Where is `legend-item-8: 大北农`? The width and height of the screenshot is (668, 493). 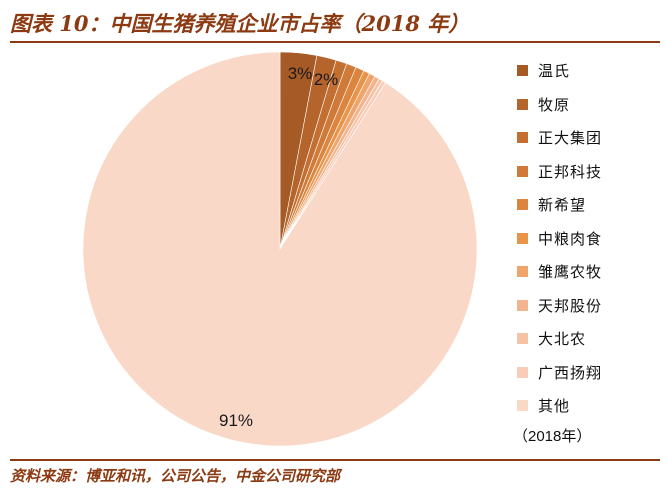
legend-item-8: 大北农 is located at coordinates (559, 339).